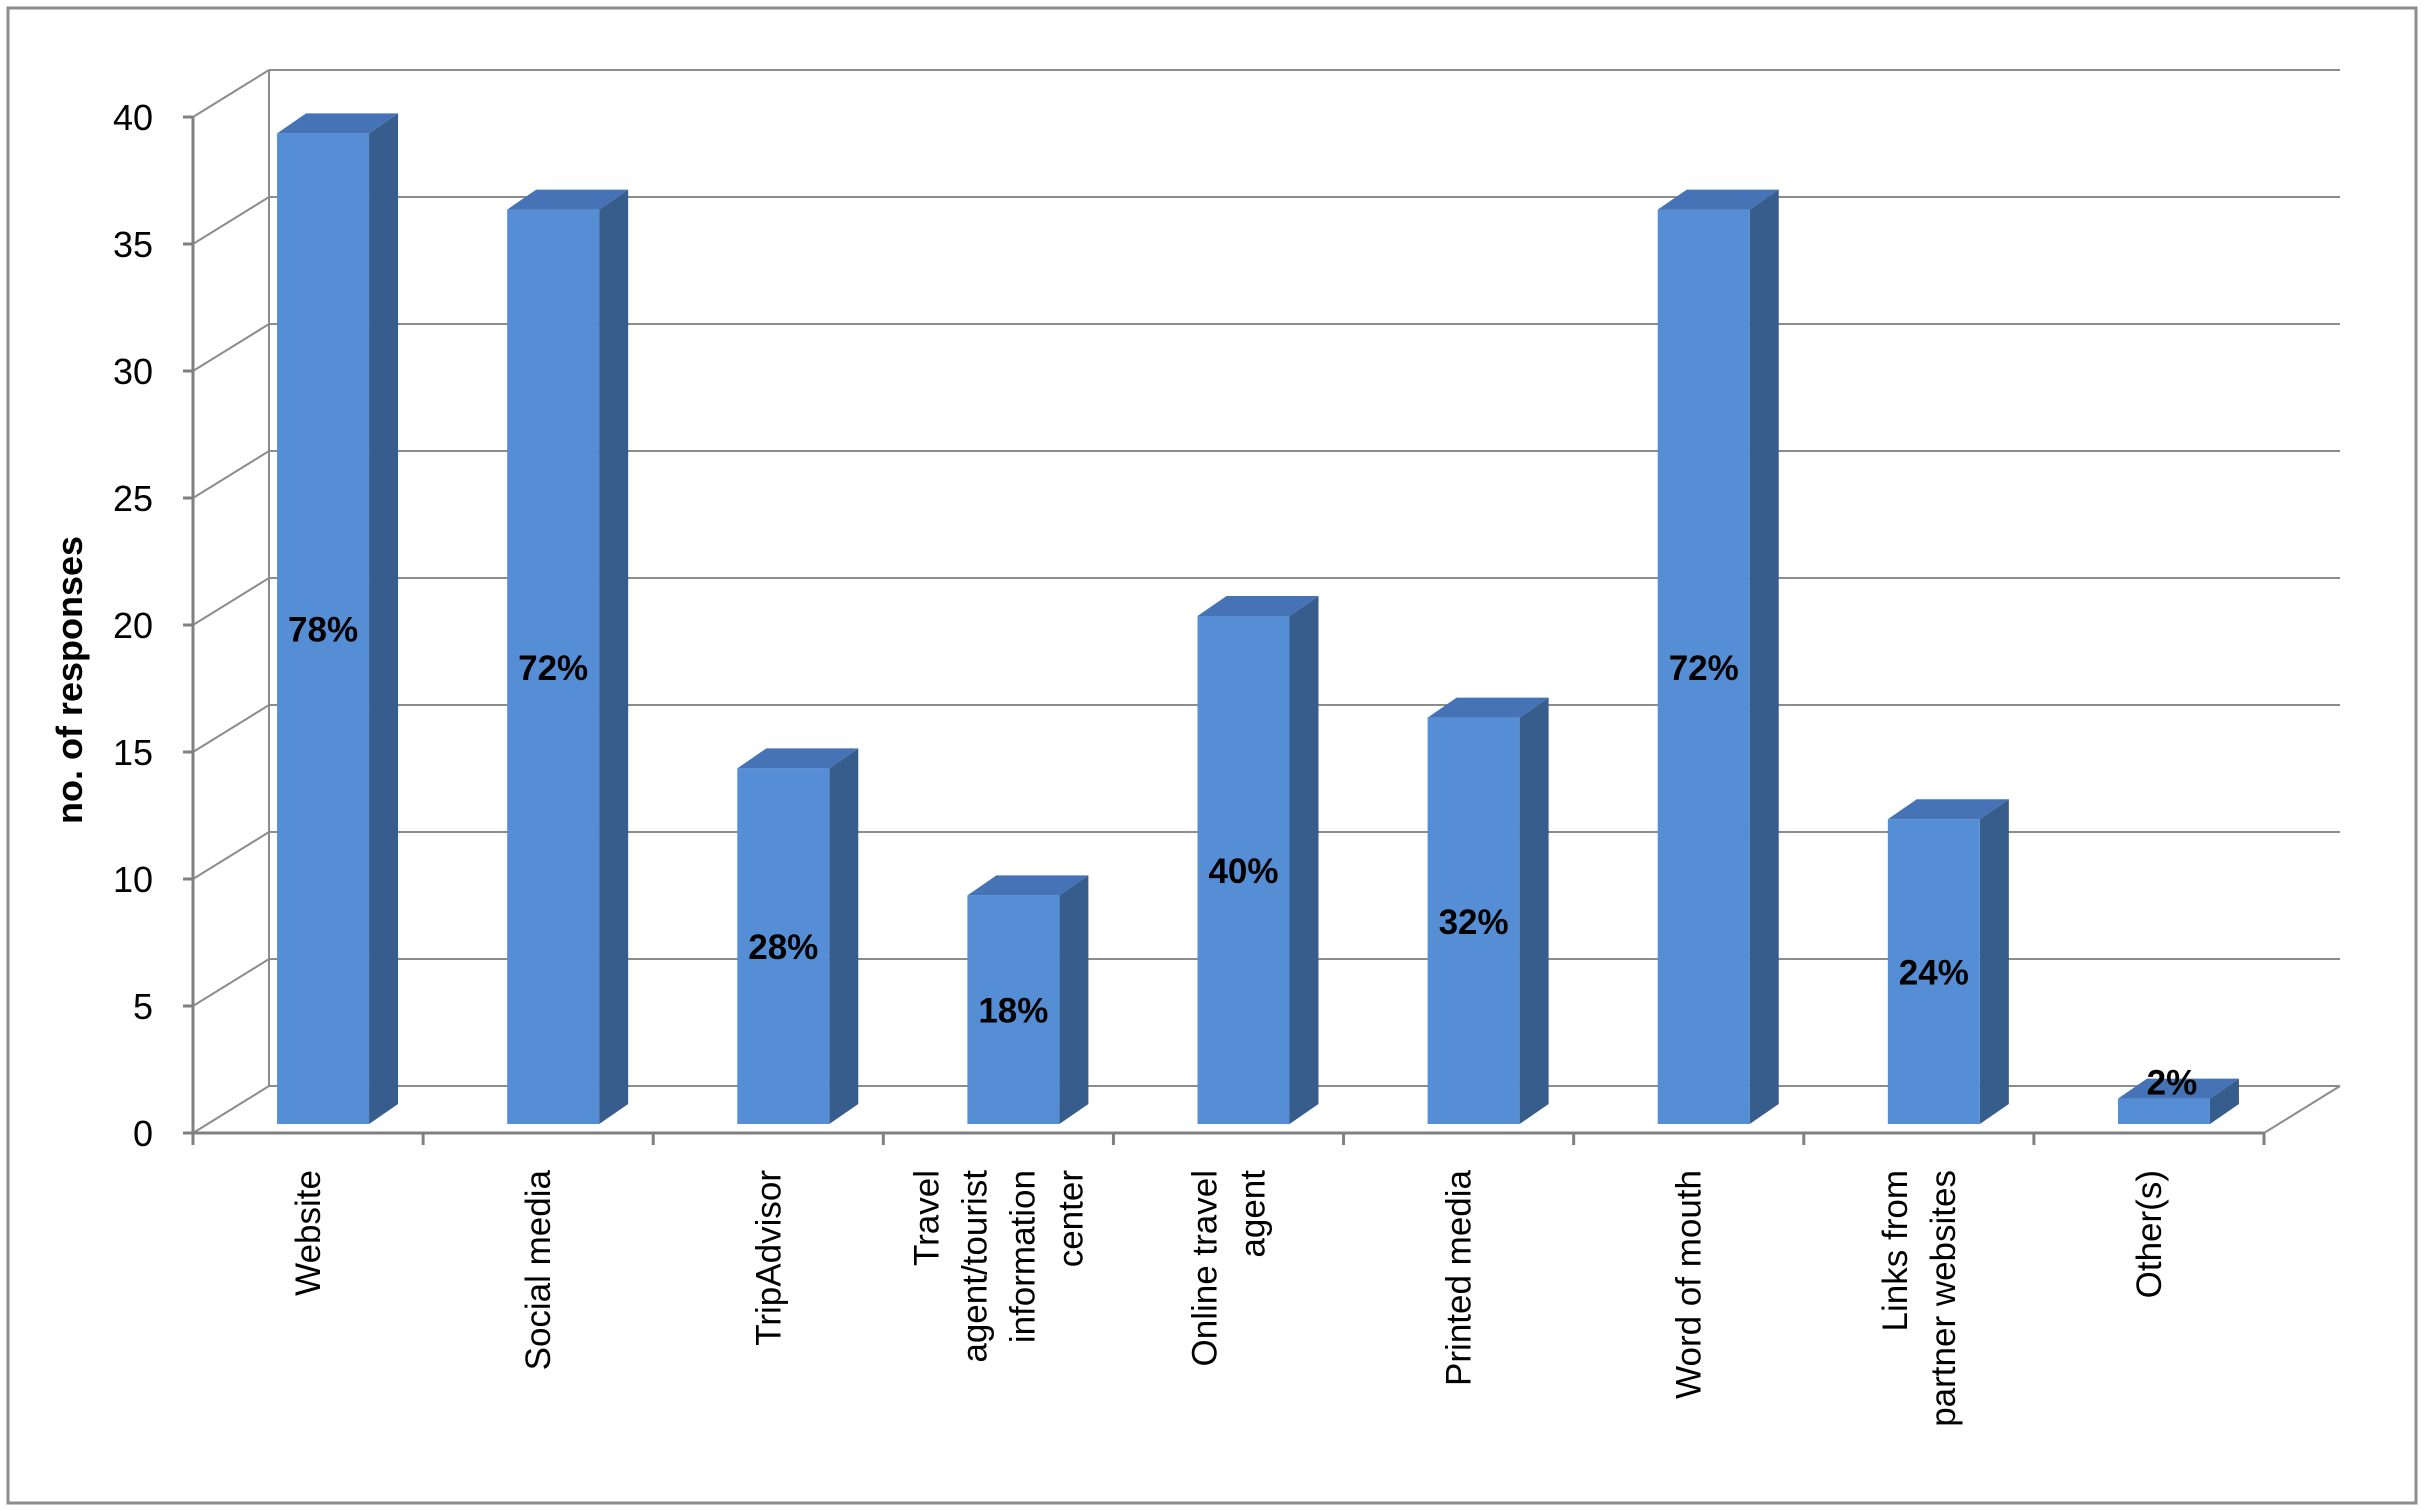  I want to click on data-label: 78%, so click(323, 630).